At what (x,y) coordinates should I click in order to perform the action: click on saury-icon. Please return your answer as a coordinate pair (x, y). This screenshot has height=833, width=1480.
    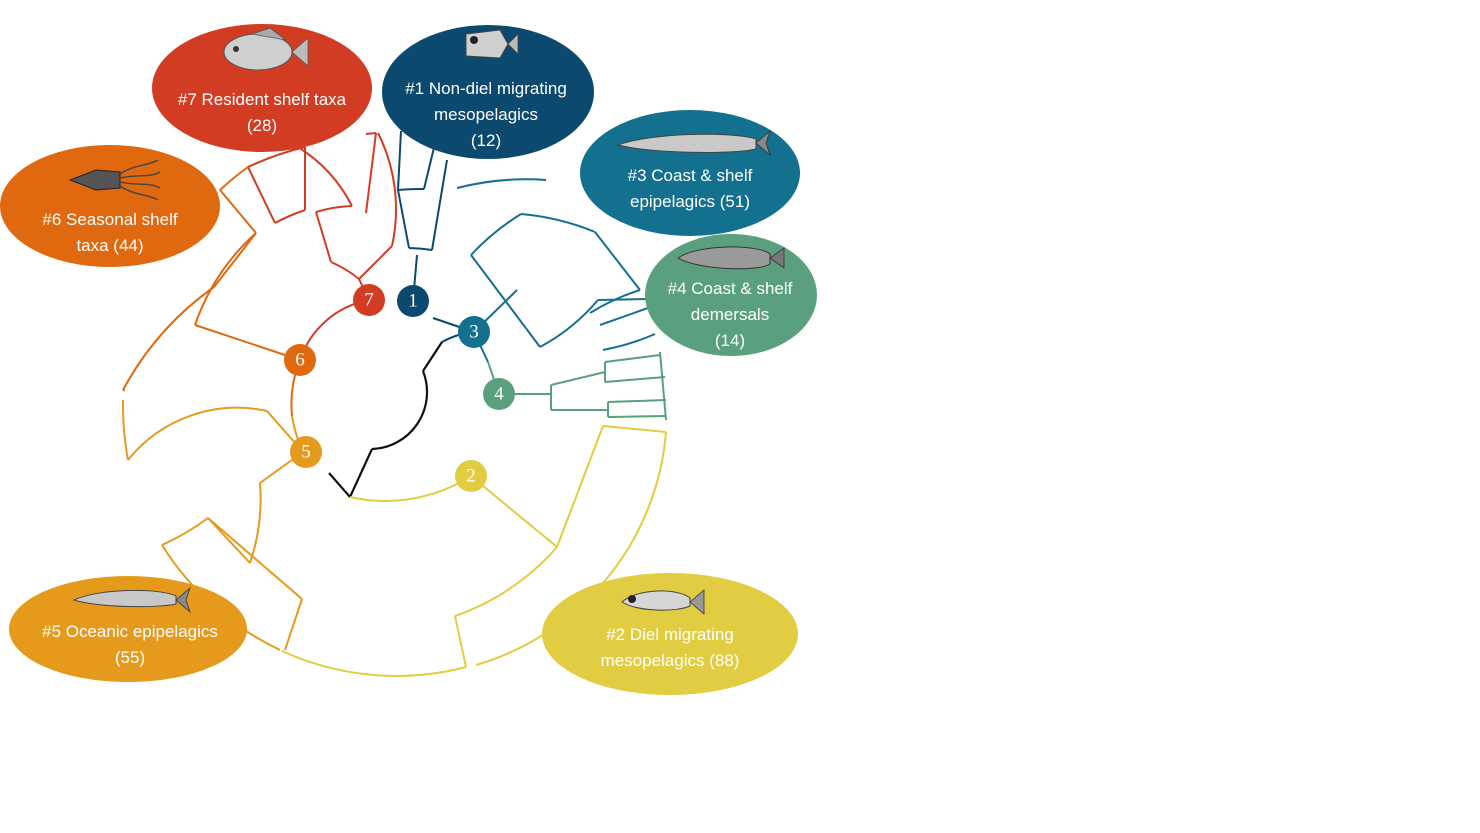
    Looking at the image, I should click on (693, 143).